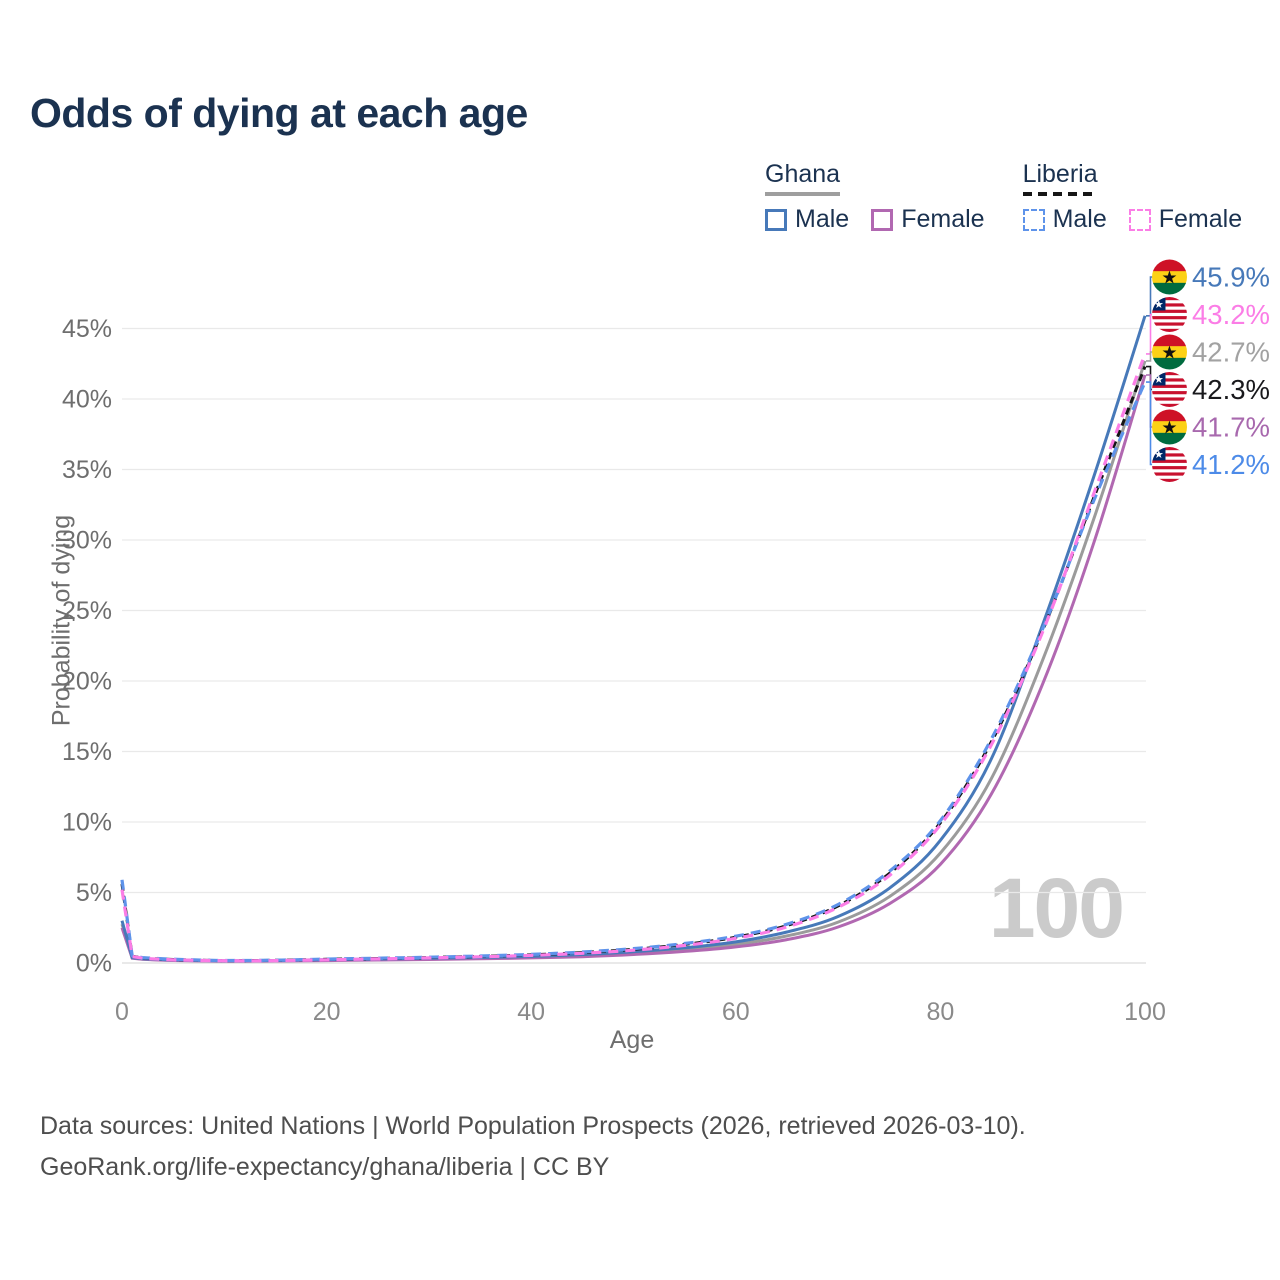 The width and height of the screenshot is (1280, 1280). What do you see at coordinates (803, 194) in the screenshot?
I see `ghana-linestyle-icon` at bounding box center [803, 194].